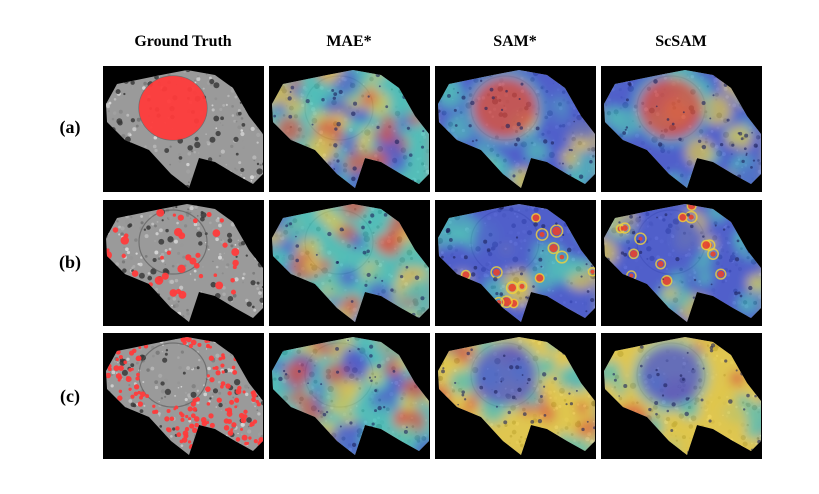 This screenshot has height=494, width=819. What do you see at coordinates (183, 41) in the screenshot?
I see `column-header-ground-truth: Ground Truth` at bounding box center [183, 41].